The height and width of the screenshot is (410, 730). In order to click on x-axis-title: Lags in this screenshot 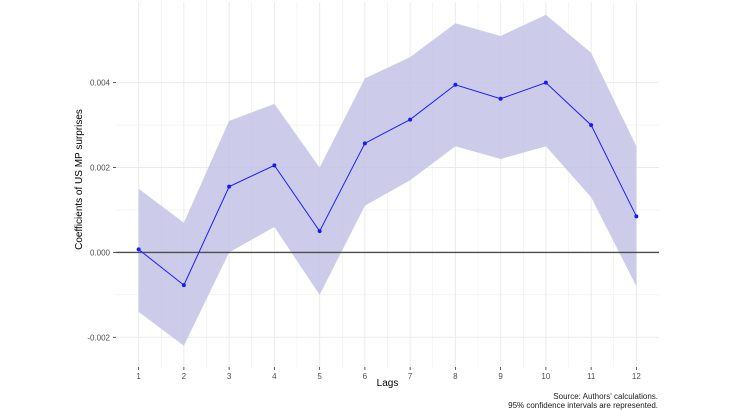, I will do `click(388, 383)`.